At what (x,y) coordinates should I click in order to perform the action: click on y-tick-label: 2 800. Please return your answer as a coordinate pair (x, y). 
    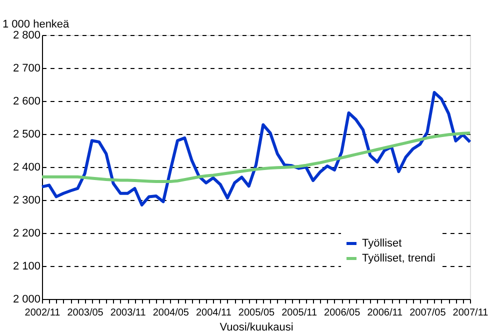
    Looking at the image, I should click on (26, 36).